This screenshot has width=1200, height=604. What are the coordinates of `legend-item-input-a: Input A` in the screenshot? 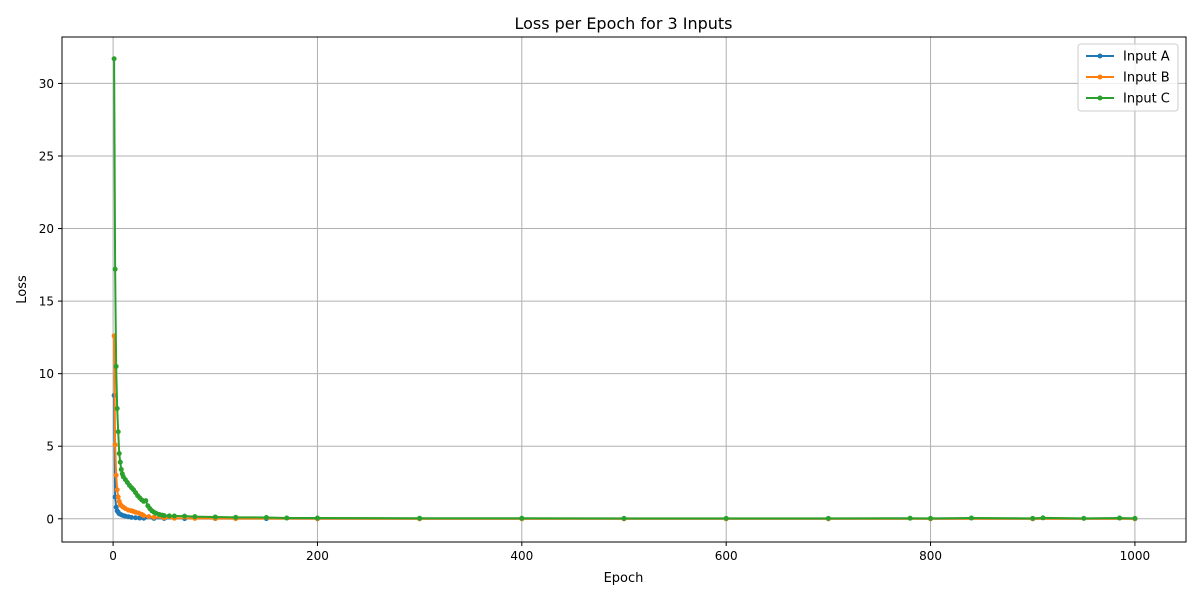 It's located at (1128, 57).